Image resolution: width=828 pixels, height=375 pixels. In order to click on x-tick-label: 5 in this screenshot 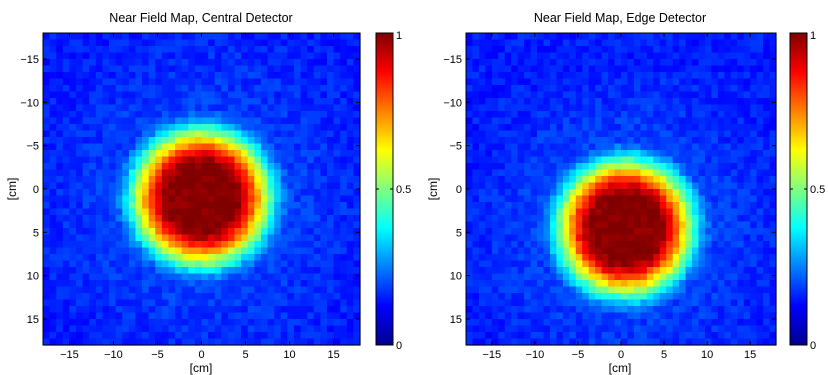, I will do `click(245, 355)`.